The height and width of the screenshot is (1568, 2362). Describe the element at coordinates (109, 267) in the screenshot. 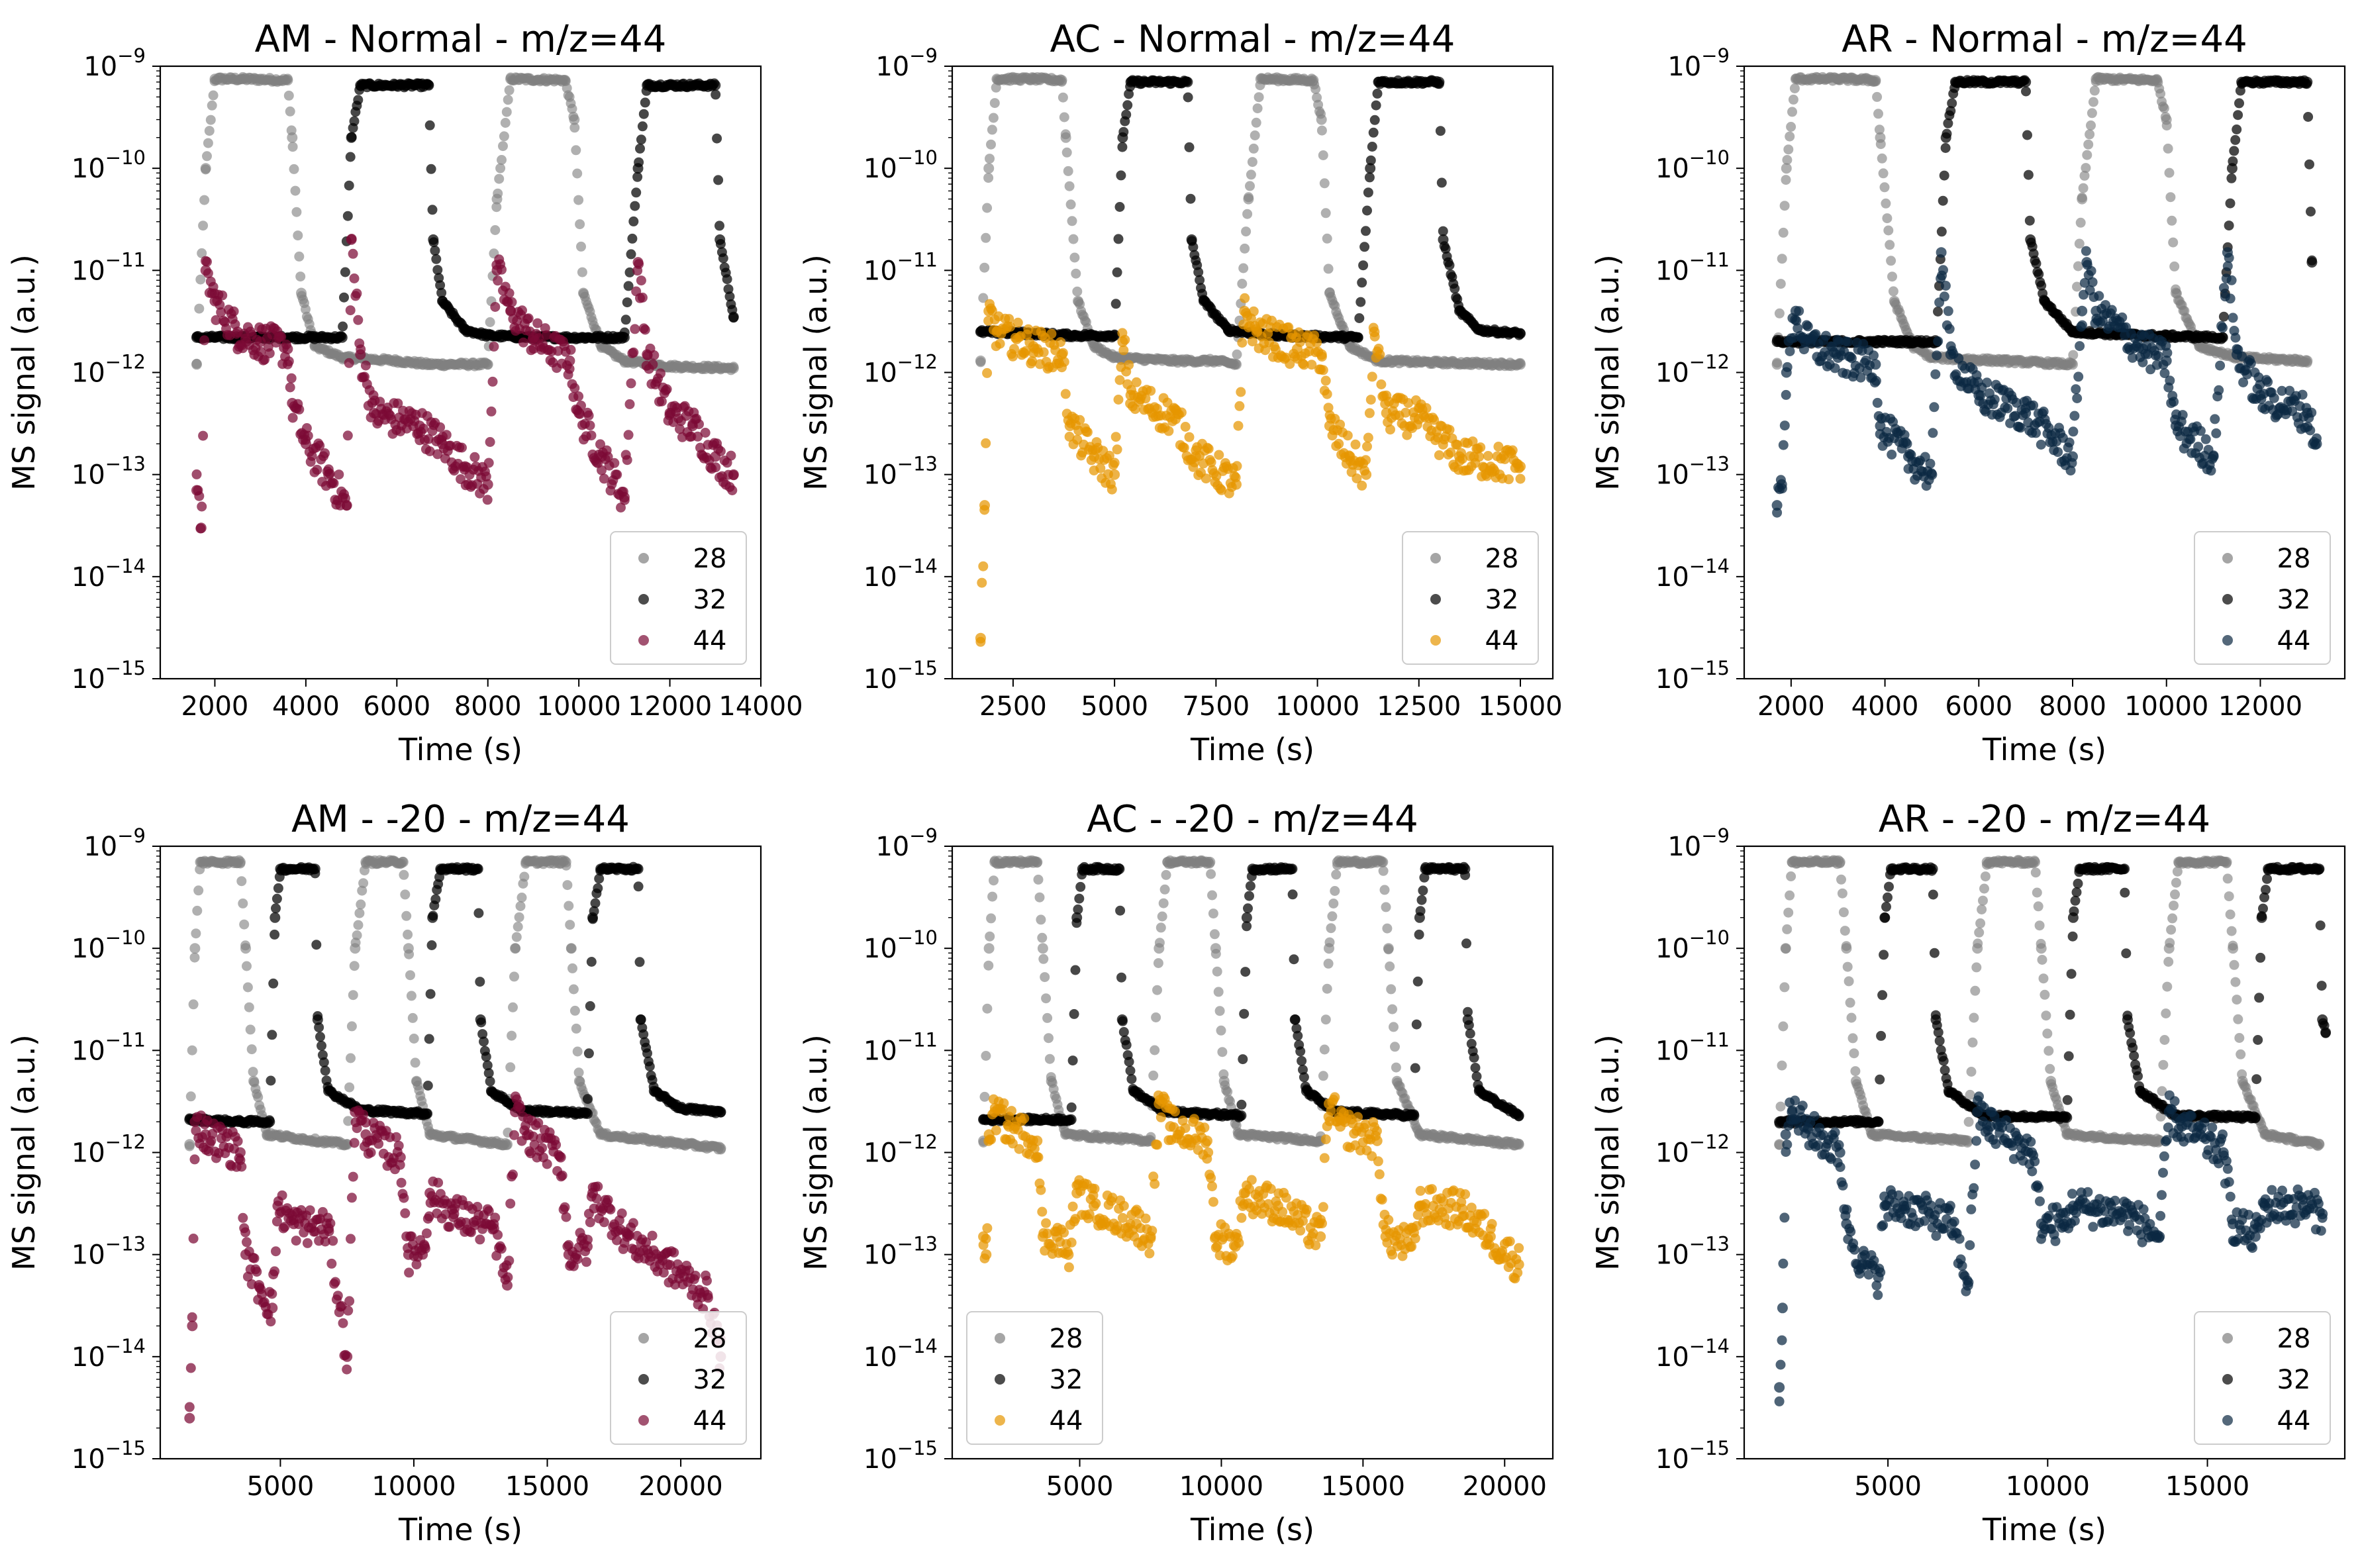

I see `y-tick-label: 10−11` at that location.